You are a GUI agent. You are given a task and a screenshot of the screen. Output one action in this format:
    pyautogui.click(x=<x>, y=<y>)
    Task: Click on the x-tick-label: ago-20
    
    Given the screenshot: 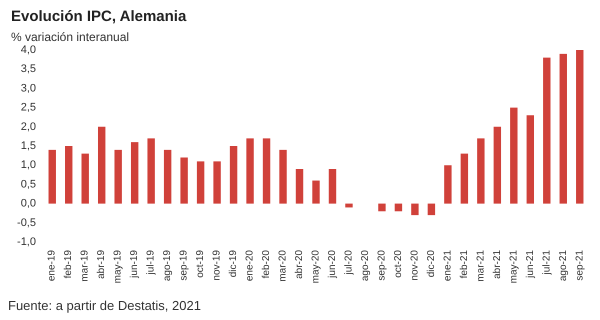 What is the action you would take?
    pyautogui.click(x=365, y=266)
    